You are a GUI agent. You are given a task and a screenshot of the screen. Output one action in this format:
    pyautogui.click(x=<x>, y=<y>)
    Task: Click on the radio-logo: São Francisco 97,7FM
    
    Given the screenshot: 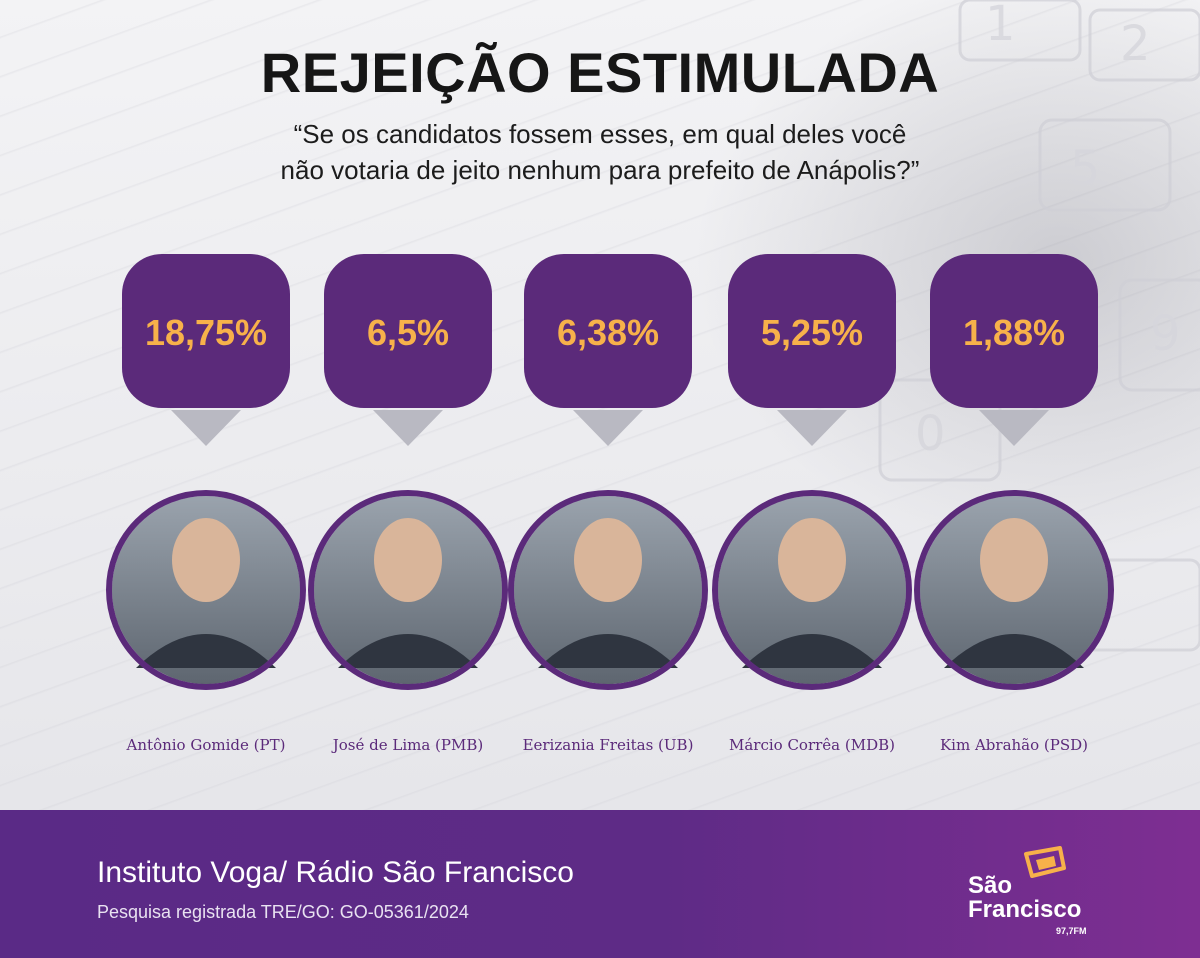 What is the action you would take?
    pyautogui.click(x=1035, y=896)
    